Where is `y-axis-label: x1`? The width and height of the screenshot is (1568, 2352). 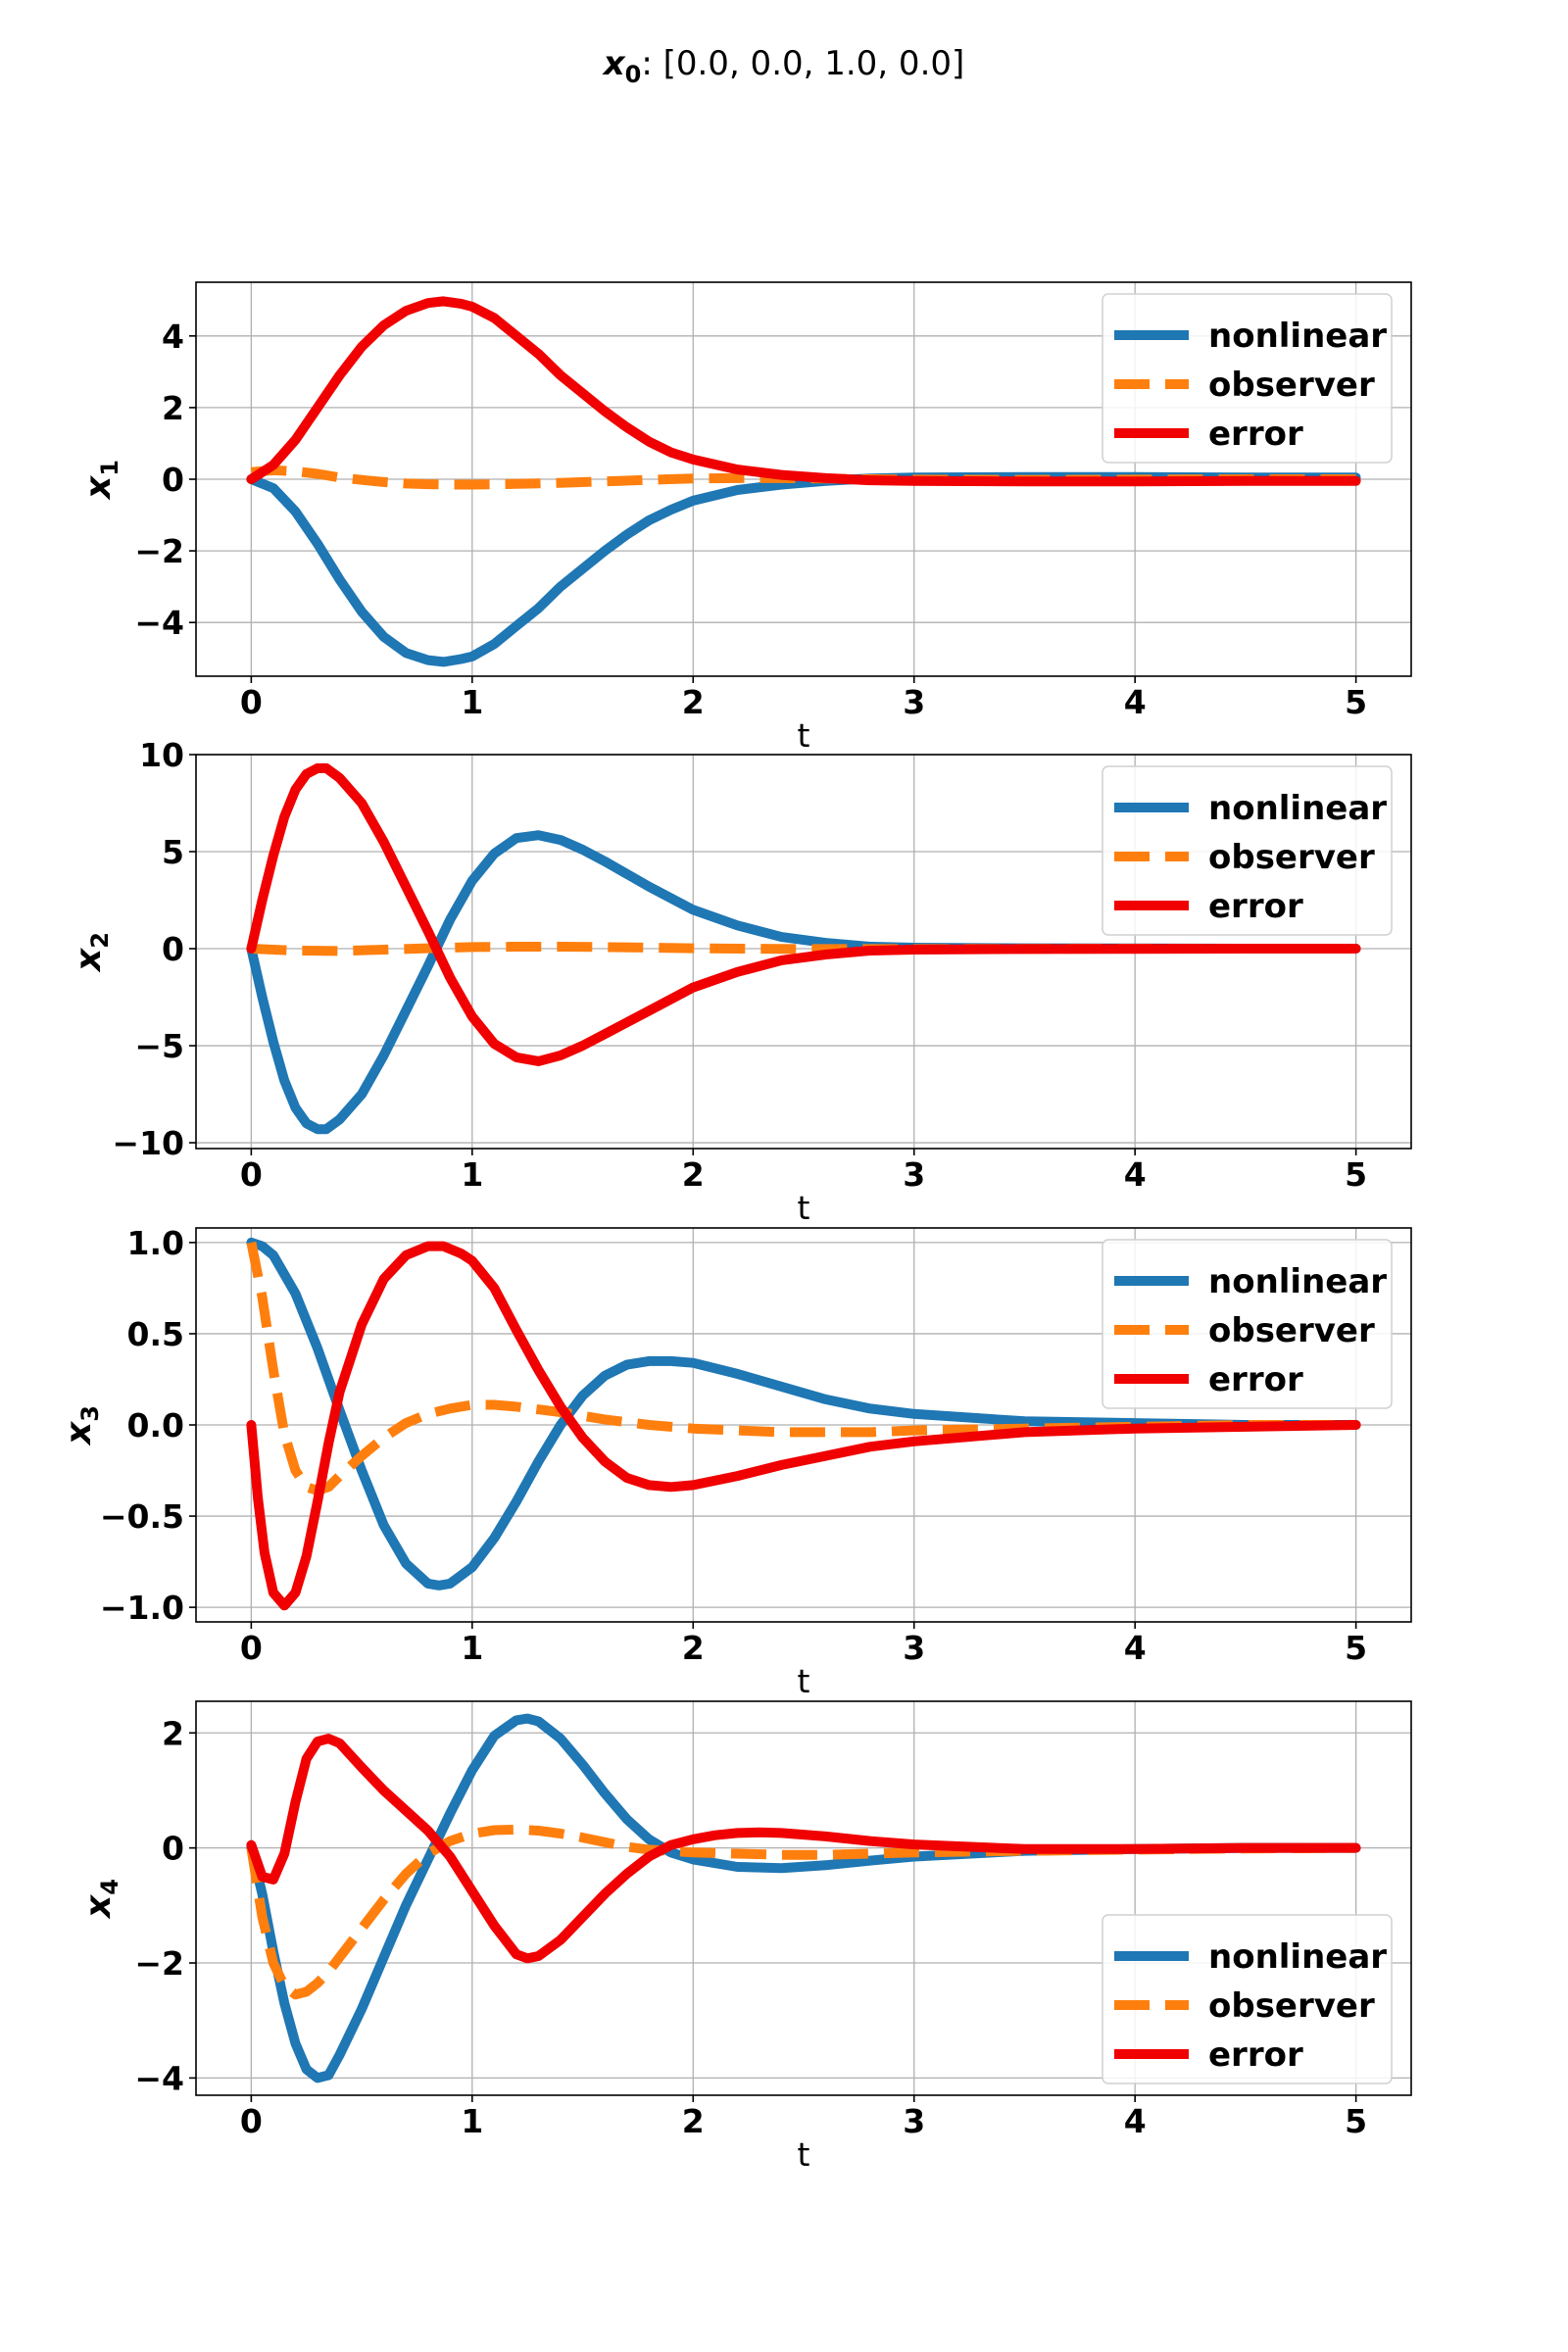 y-axis-label: x1 is located at coordinates (100, 480).